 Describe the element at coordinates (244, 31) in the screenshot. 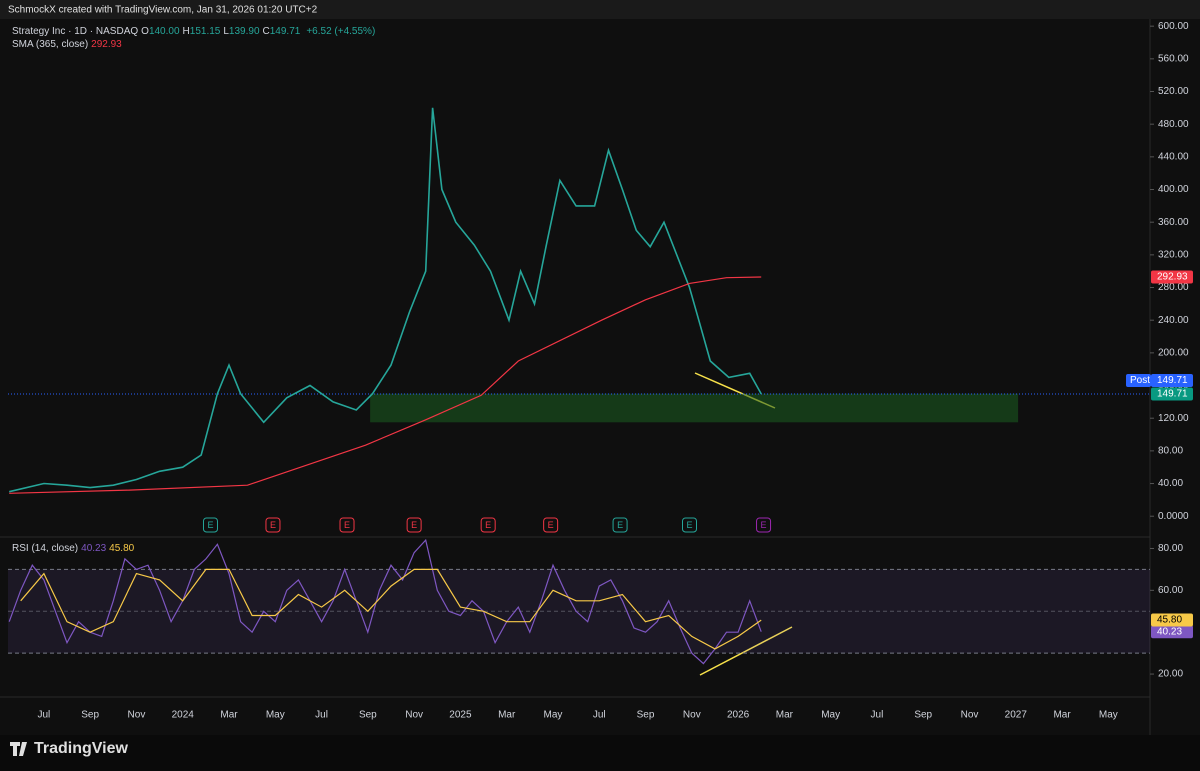

I see `ohlc-value: 139.90` at that location.